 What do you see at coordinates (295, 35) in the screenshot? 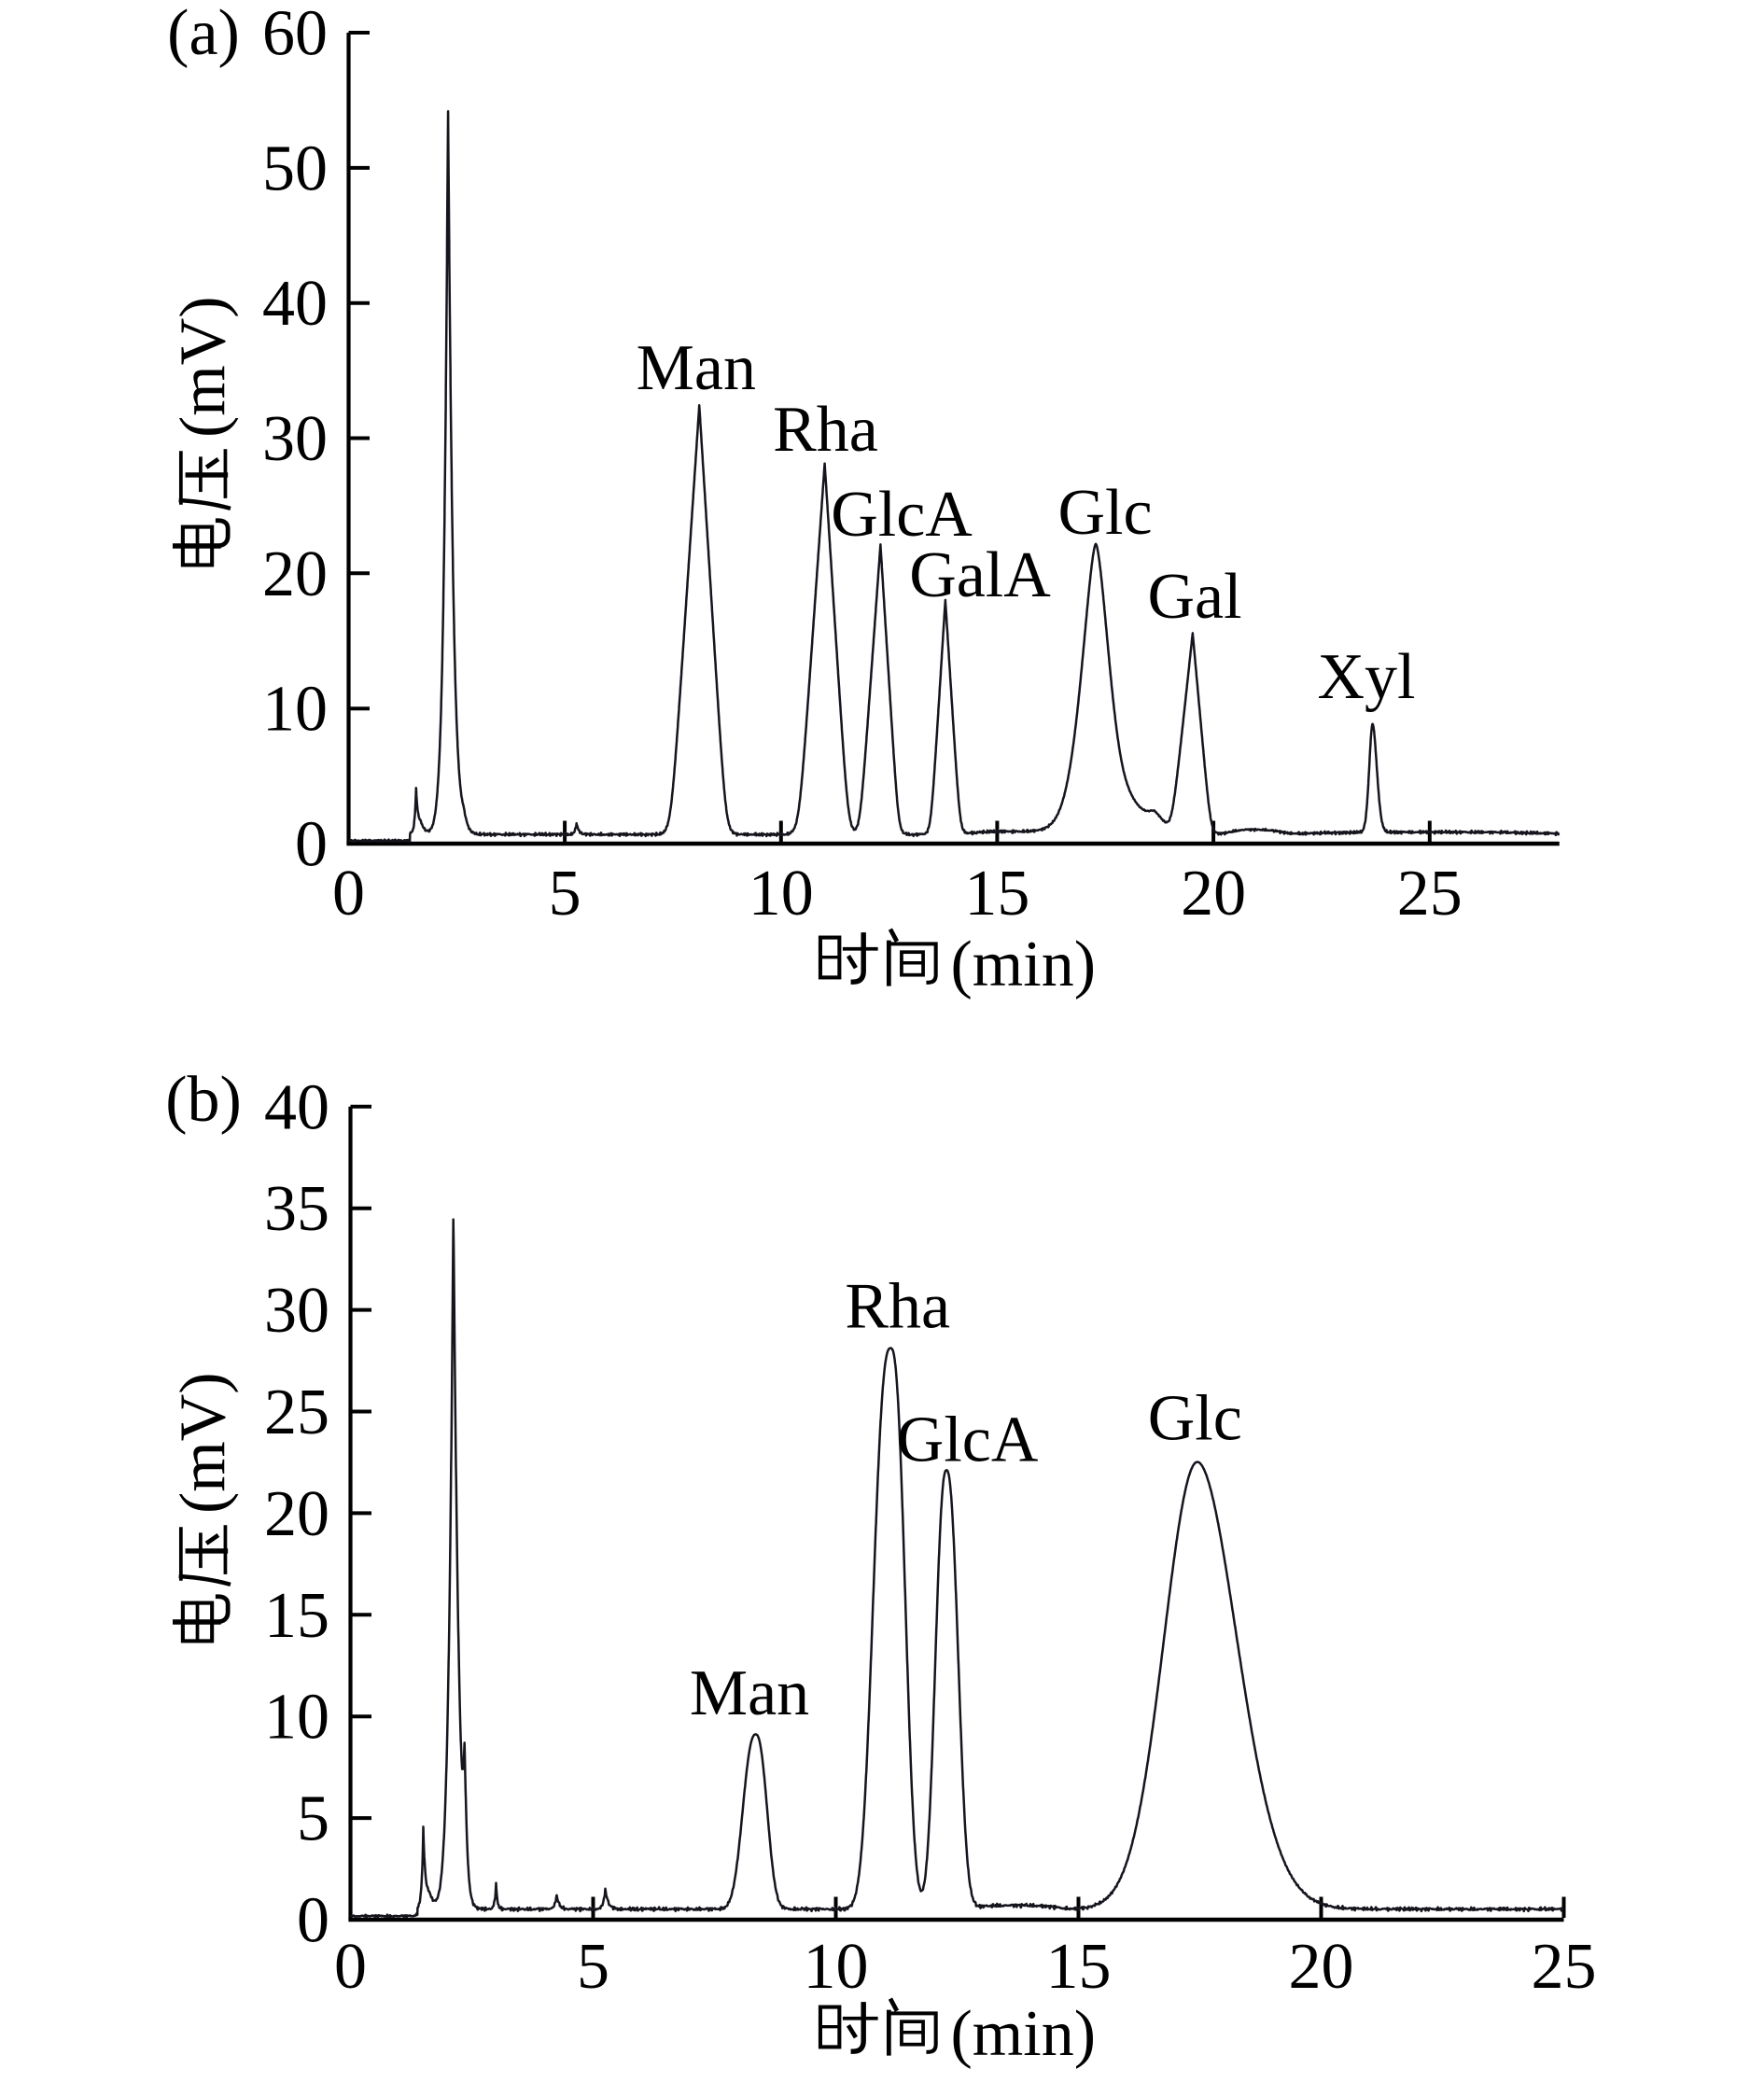
I see `svg-text: 60` at bounding box center [295, 35].